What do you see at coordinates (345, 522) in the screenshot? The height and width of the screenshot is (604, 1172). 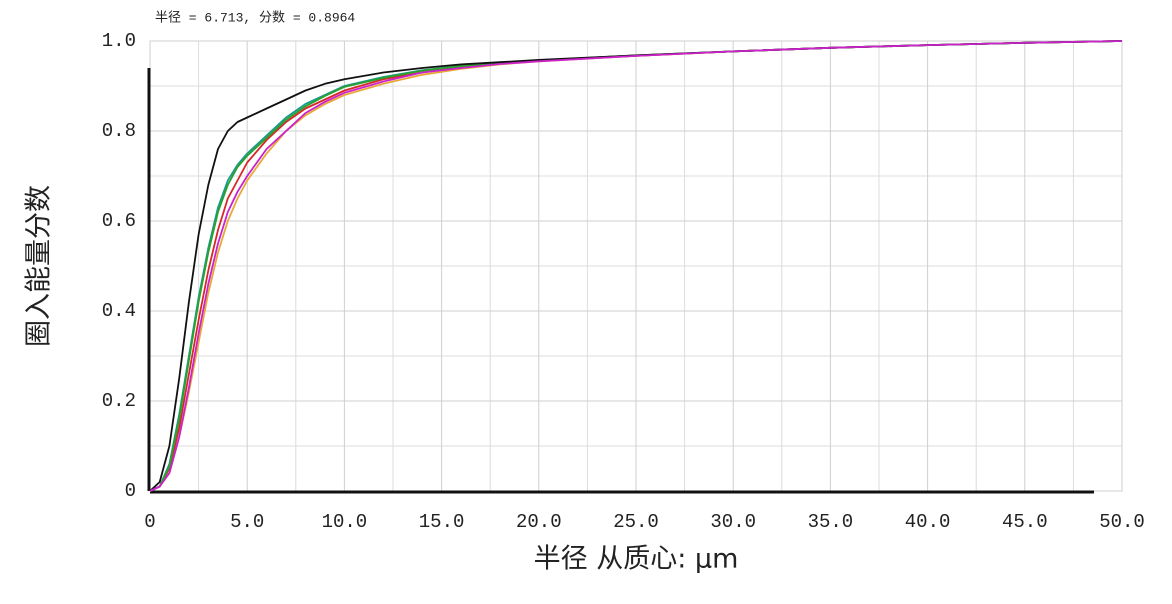 I see `x-tick-label: 10.0` at bounding box center [345, 522].